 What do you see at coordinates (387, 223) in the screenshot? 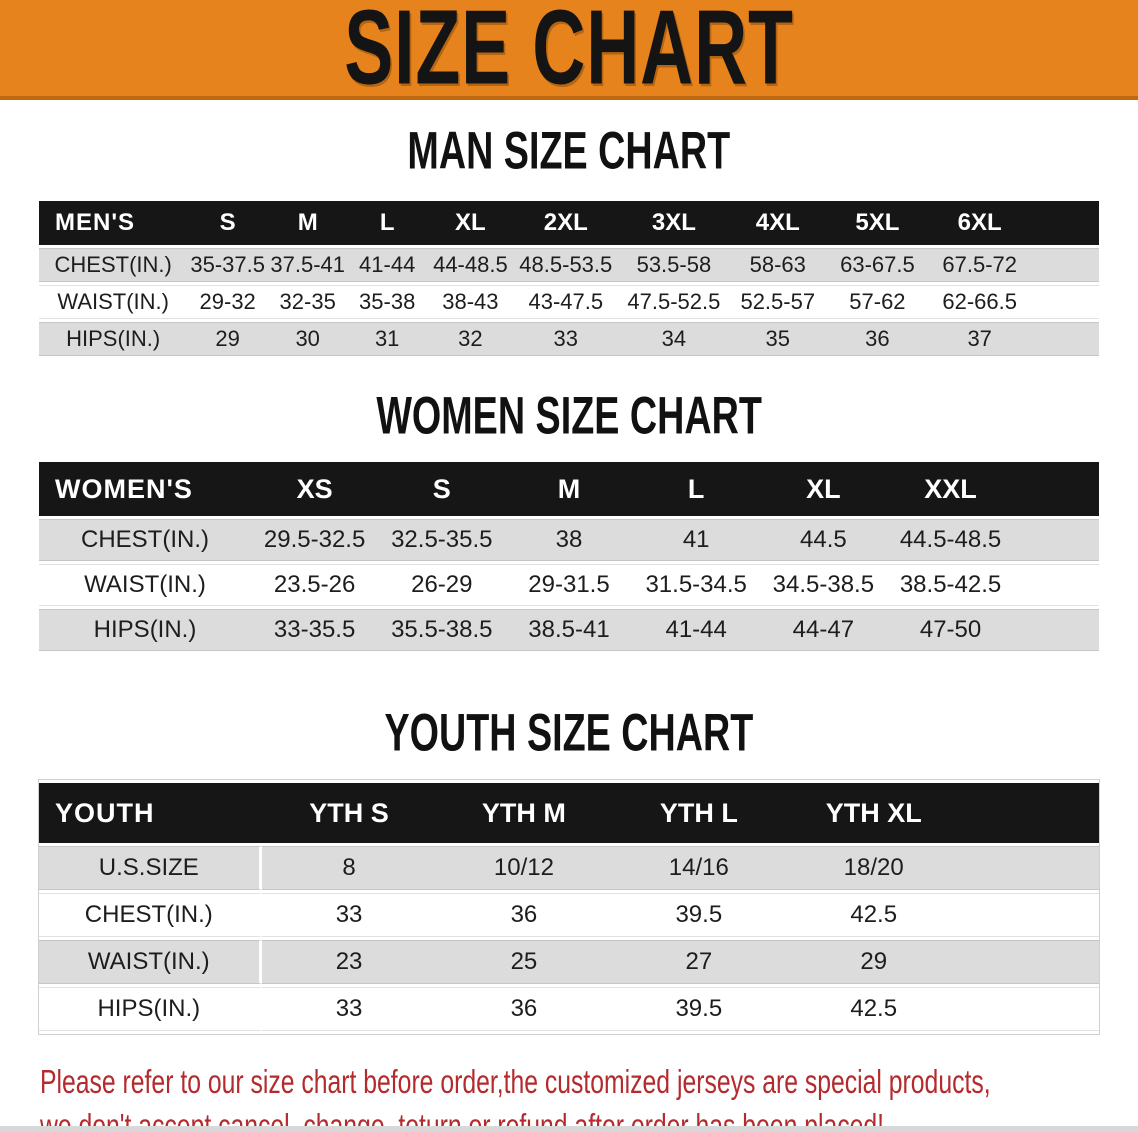
I see `mens-col-header: L` at bounding box center [387, 223].